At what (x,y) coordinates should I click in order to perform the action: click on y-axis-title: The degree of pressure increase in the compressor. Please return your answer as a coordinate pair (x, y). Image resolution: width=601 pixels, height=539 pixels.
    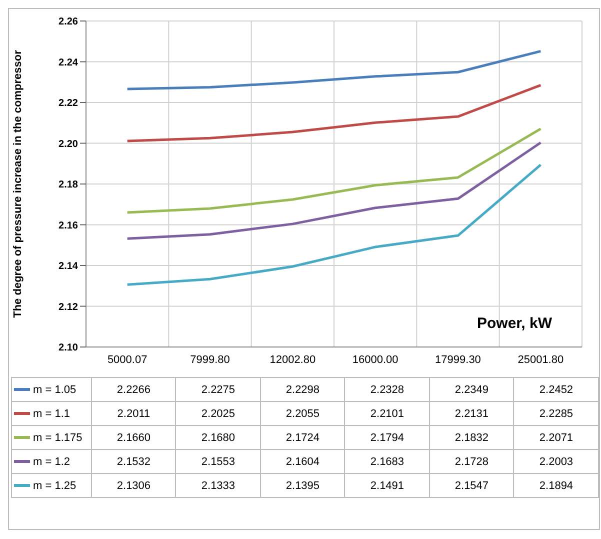
    Looking at the image, I should click on (18, 184).